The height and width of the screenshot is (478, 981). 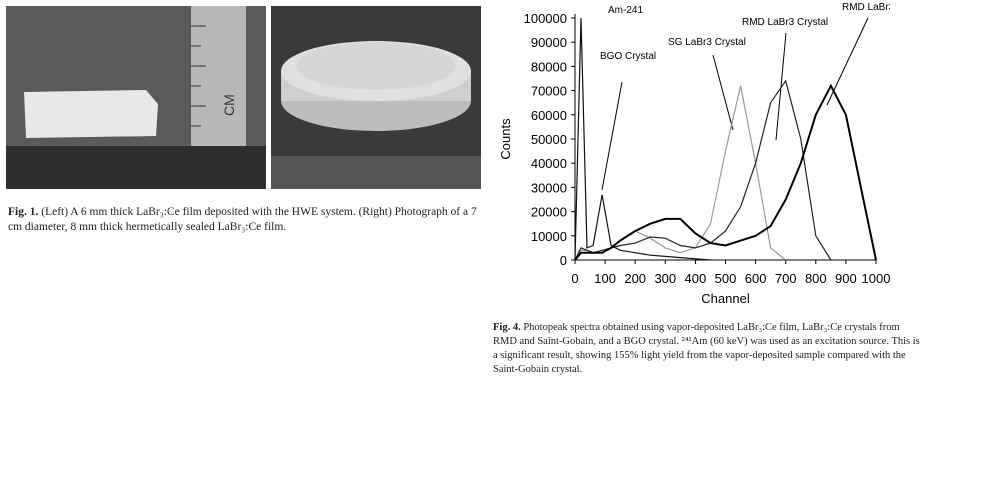 I want to click on figure-label: Fig. 4., so click(x=507, y=327).